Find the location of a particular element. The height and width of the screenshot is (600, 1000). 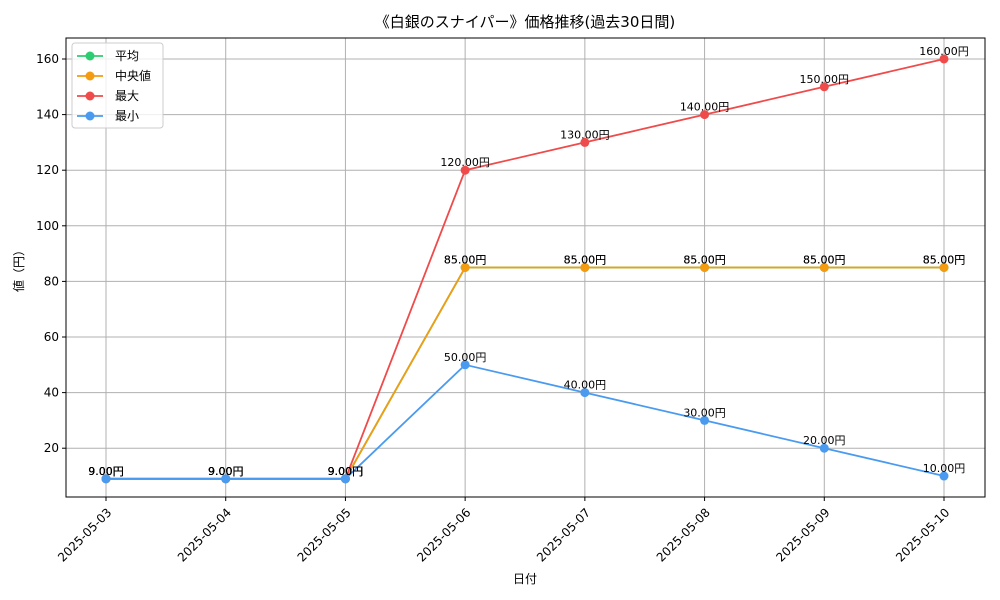

data-label: 150.00円 is located at coordinates (825, 79).